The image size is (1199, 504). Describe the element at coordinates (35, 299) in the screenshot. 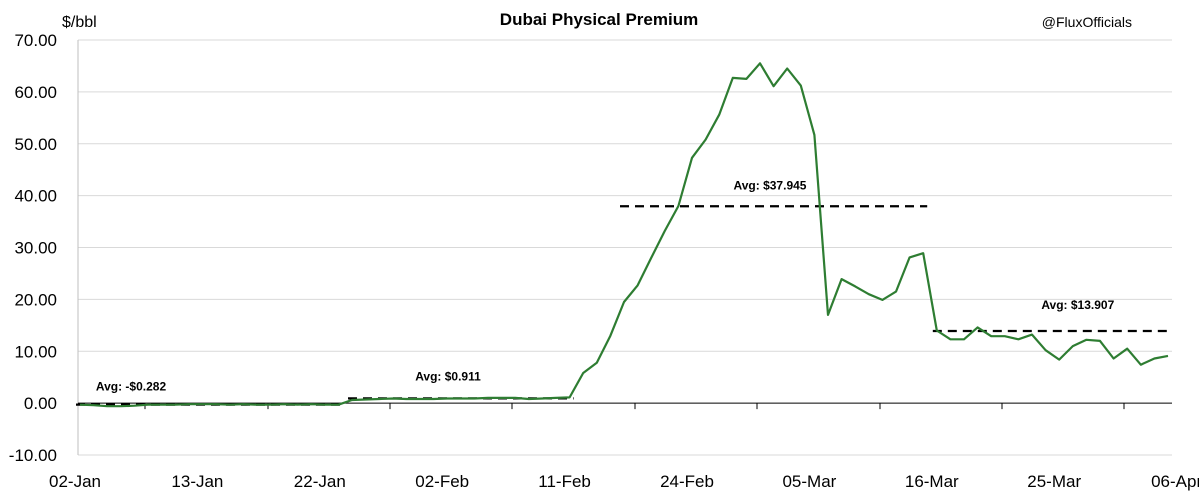

I see `y-tick-label: 20.00` at that location.